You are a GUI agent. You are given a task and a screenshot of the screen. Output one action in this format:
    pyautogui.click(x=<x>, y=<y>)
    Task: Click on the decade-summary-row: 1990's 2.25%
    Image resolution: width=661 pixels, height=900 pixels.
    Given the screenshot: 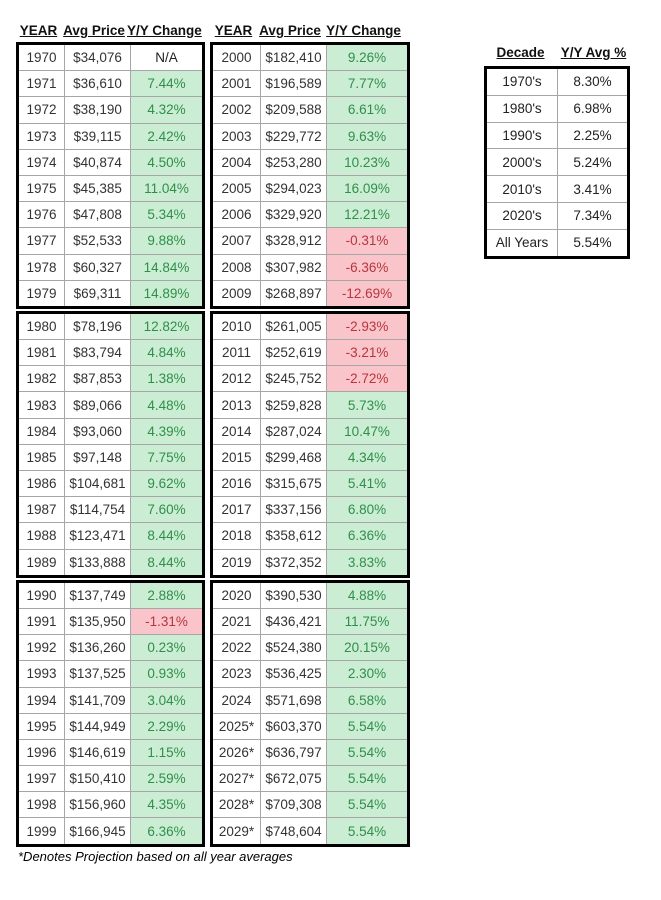 What is the action you would take?
    pyautogui.click(x=557, y=135)
    